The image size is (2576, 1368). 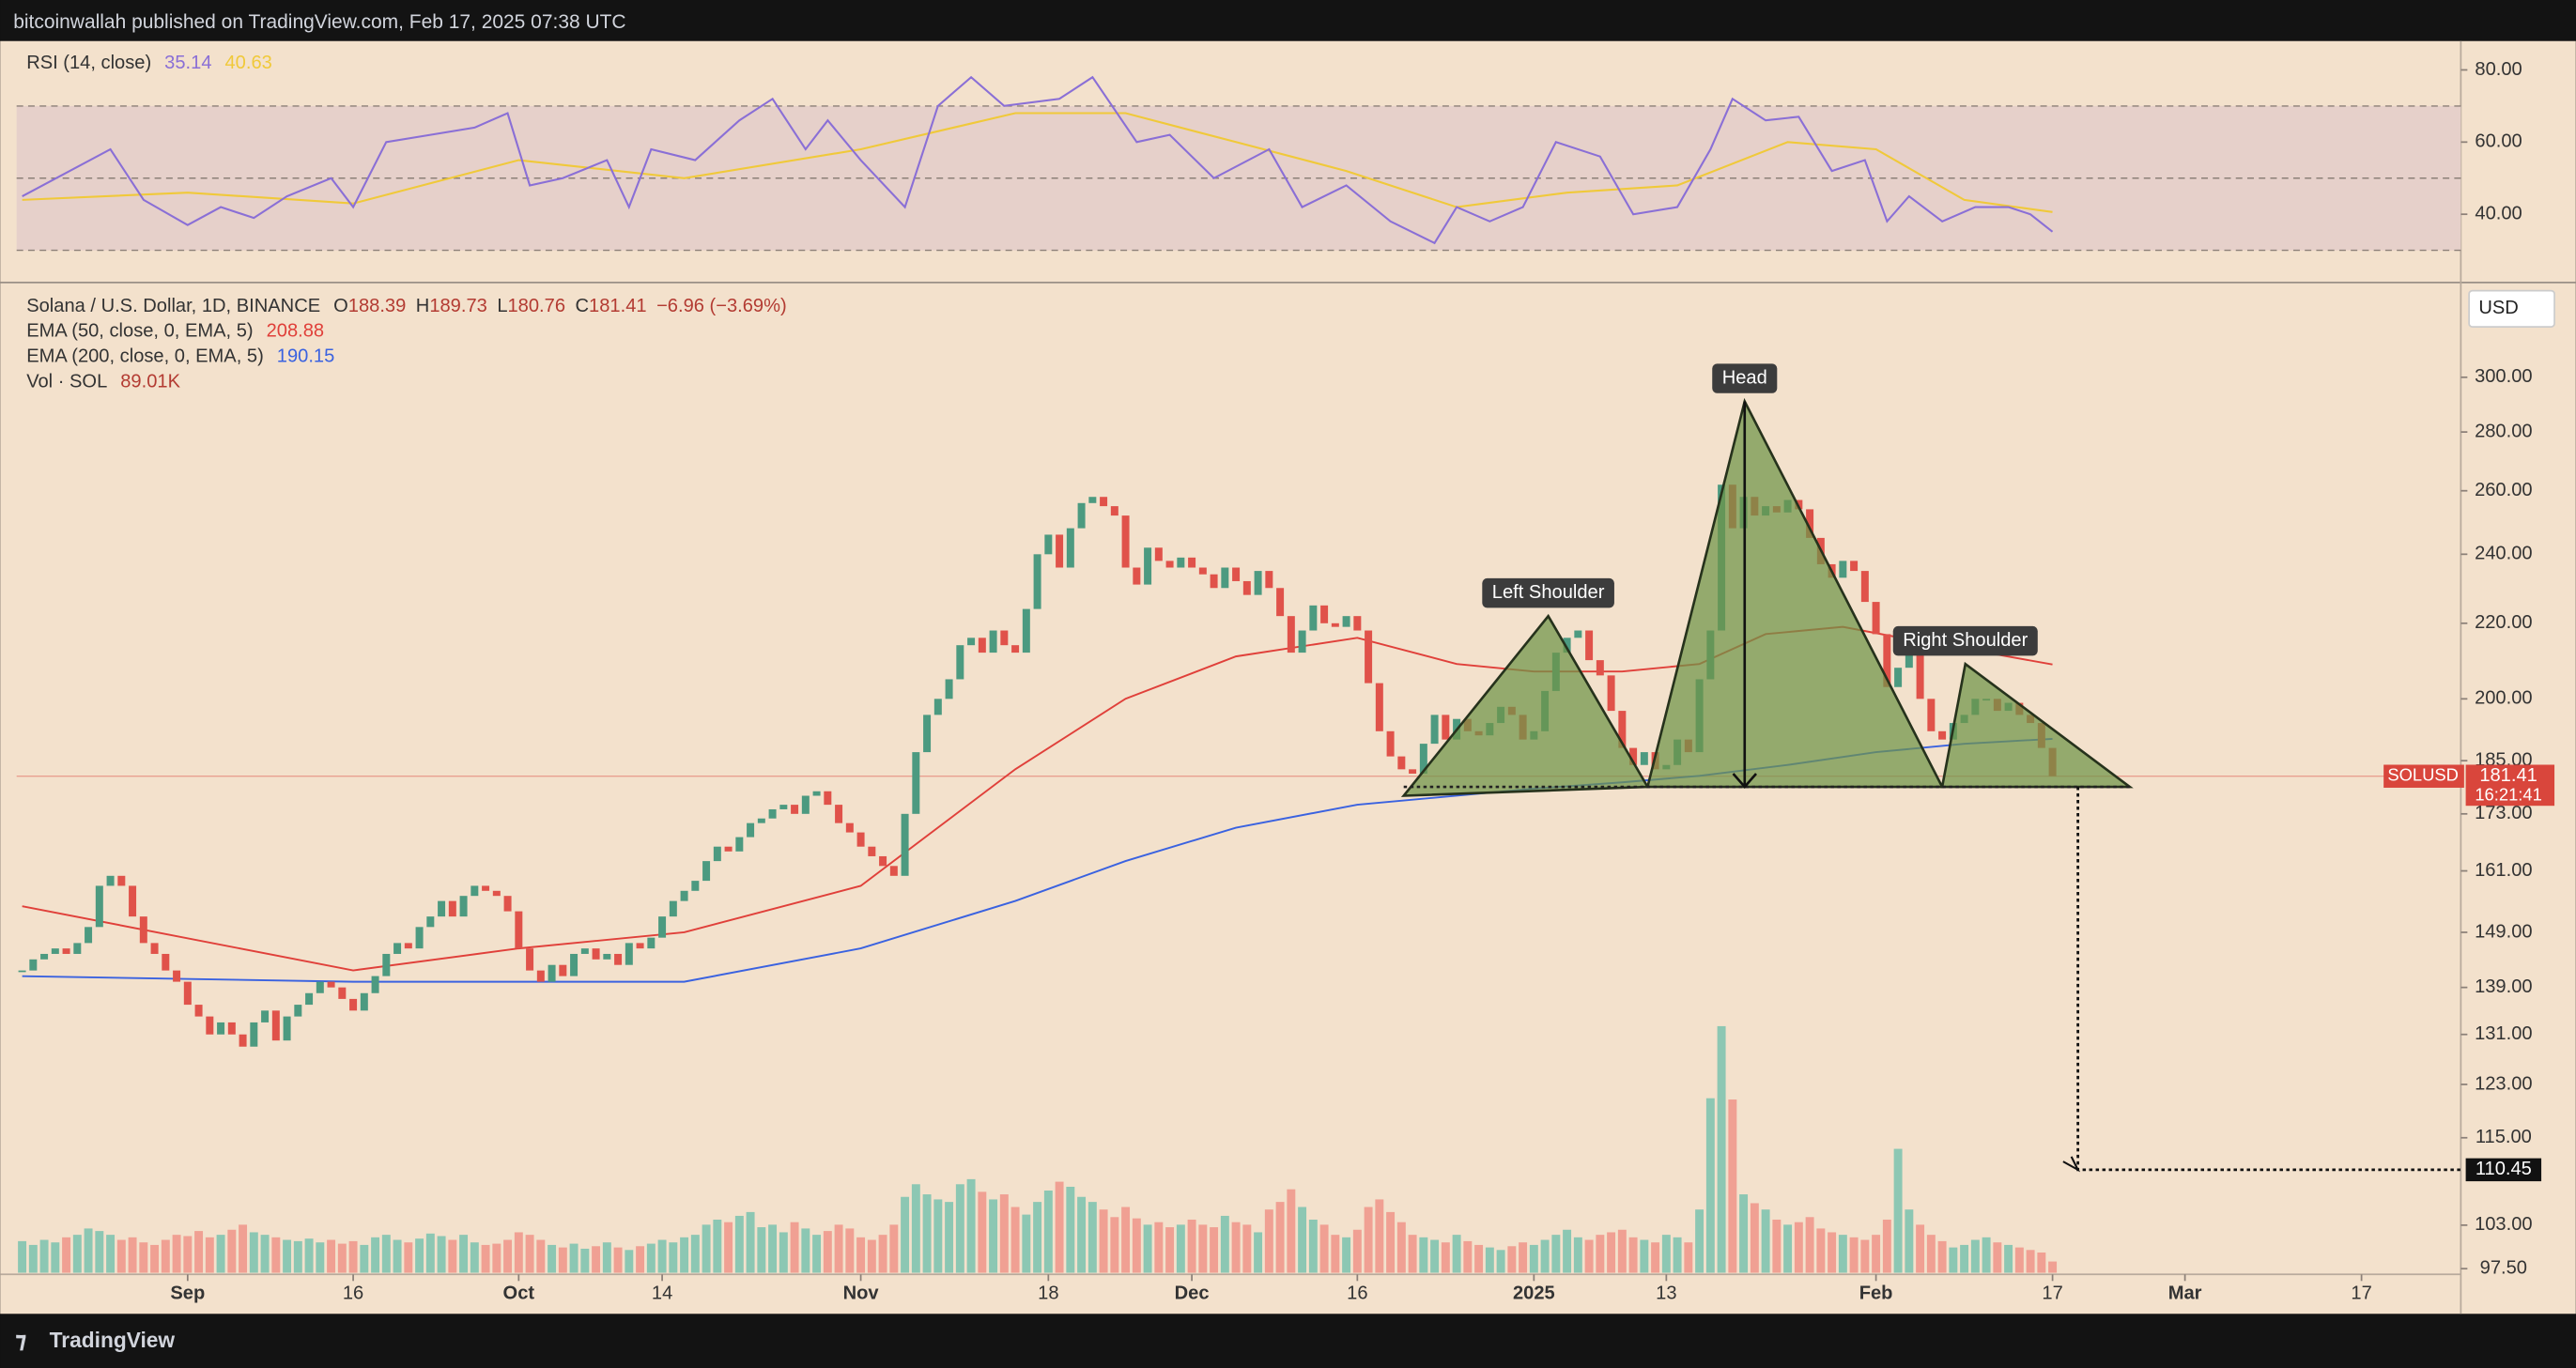 What do you see at coordinates (458, 306) in the screenshot?
I see `ohlc-value: 189.73` at bounding box center [458, 306].